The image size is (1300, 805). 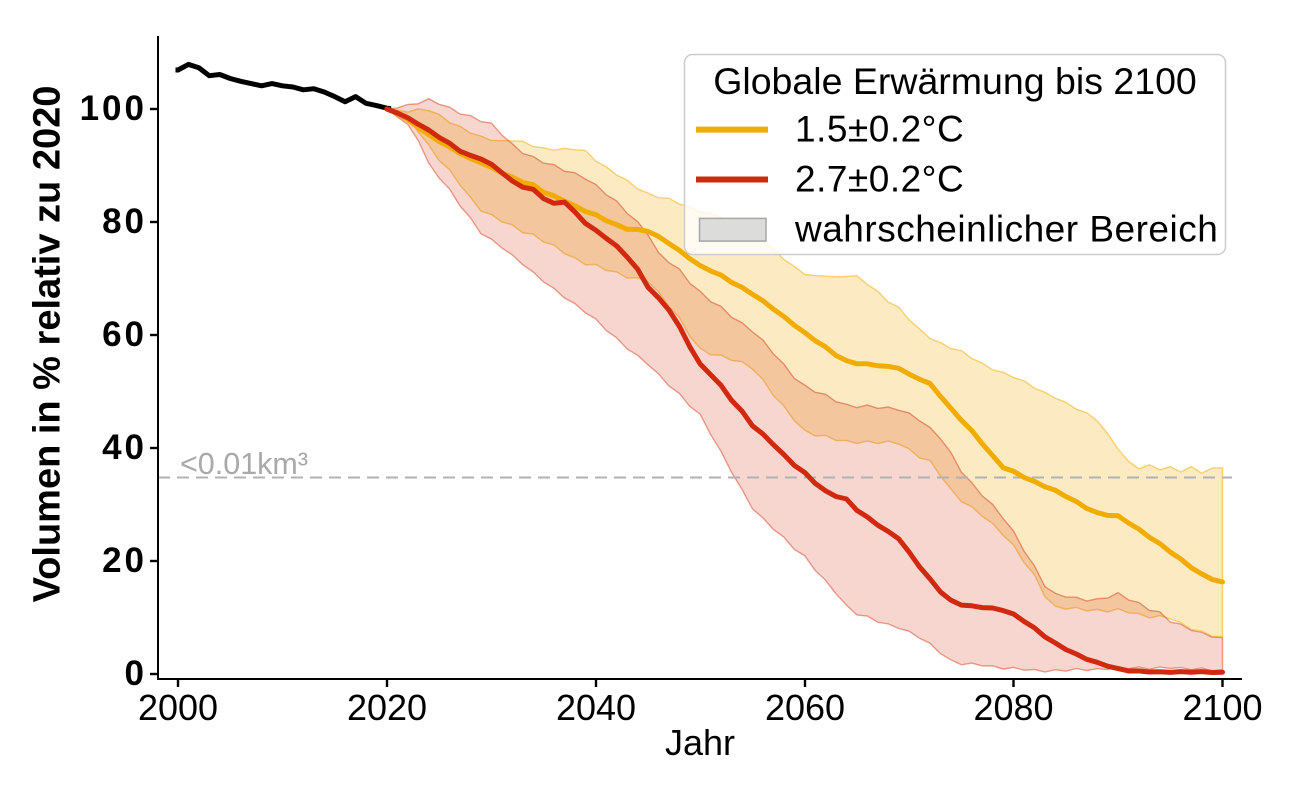 I want to click on svg-text: 1.5±0.2°C, so click(x=879, y=129).